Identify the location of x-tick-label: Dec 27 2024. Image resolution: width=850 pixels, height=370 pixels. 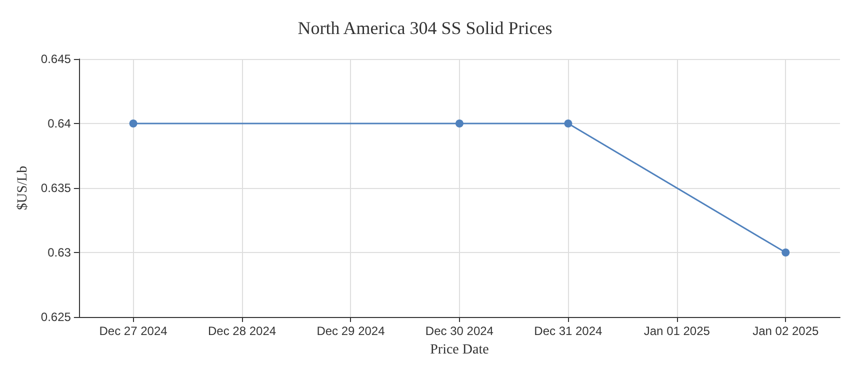
(133, 331).